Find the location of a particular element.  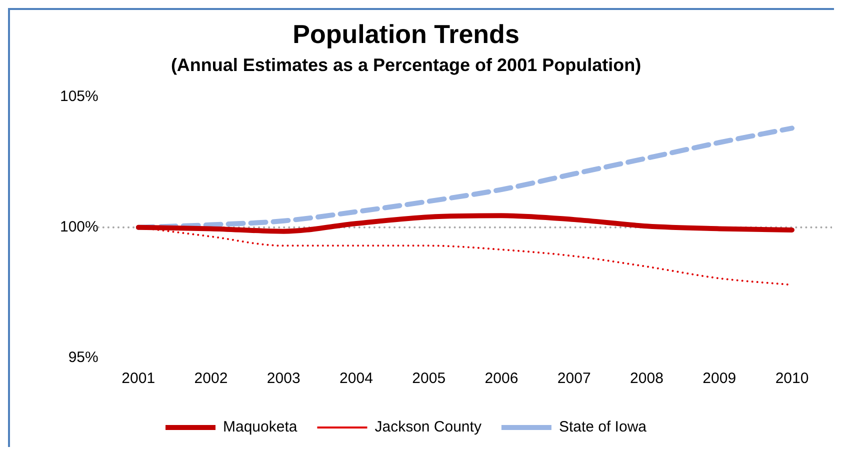

x-tick-label: 2002 is located at coordinates (211, 379).